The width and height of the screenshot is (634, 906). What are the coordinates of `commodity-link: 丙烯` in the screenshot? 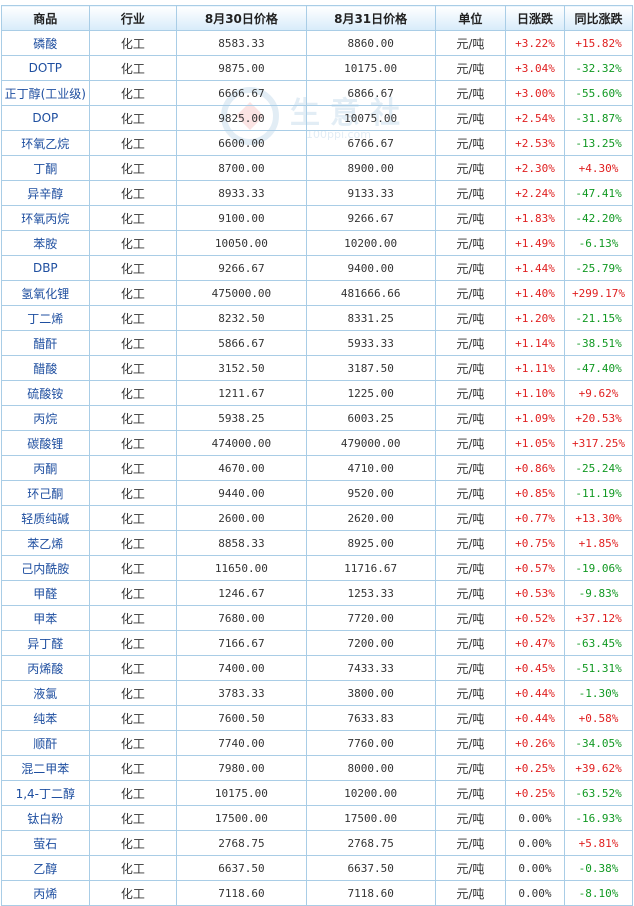 It's located at (45, 893).